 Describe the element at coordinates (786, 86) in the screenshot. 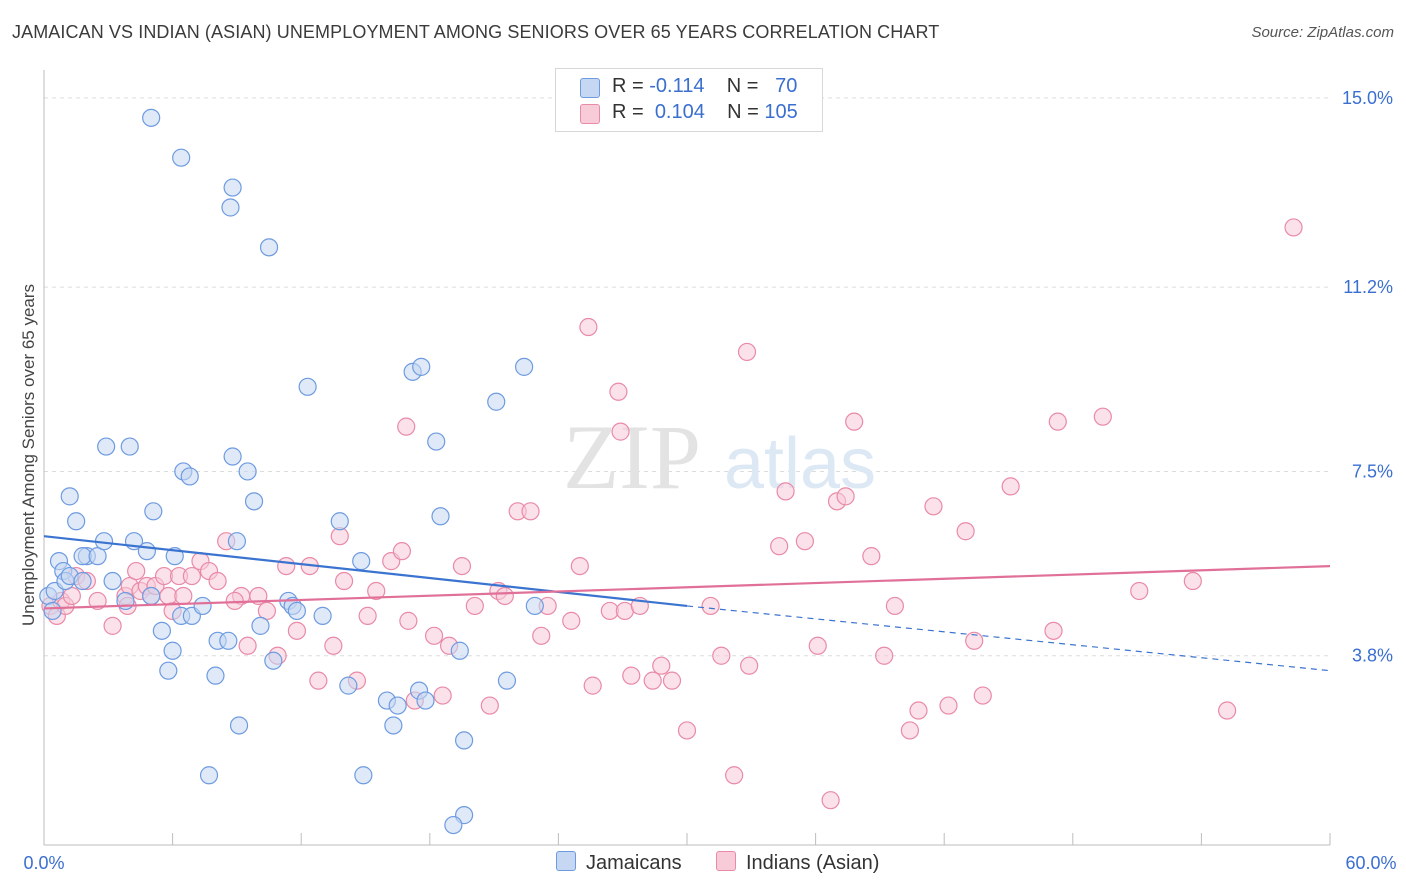

I see `legend-n-value: 70` at that location.